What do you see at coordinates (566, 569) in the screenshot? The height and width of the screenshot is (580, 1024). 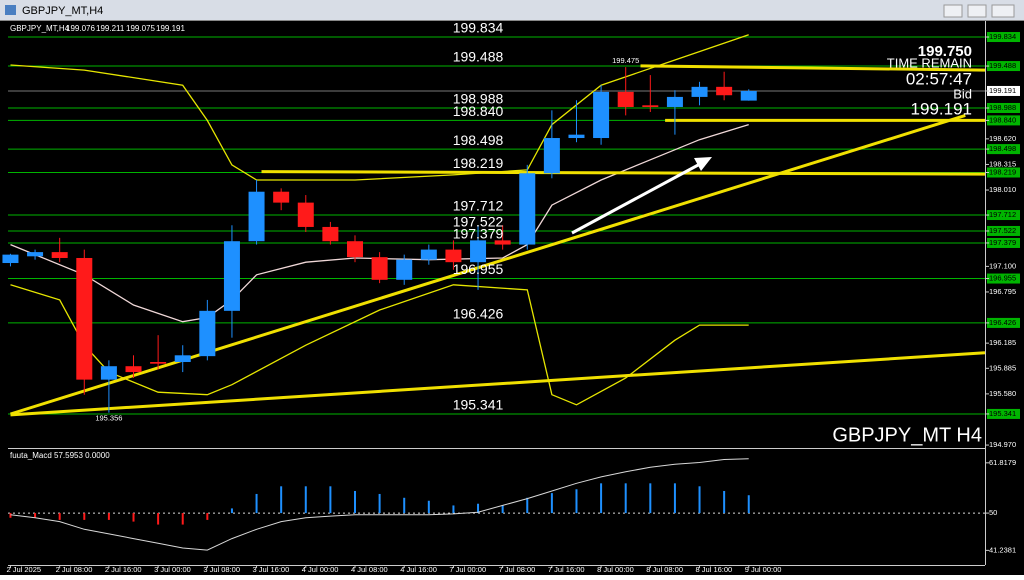 I see `x-tick-label: 7 Jul 16:00` at bounding box center [566, 569].